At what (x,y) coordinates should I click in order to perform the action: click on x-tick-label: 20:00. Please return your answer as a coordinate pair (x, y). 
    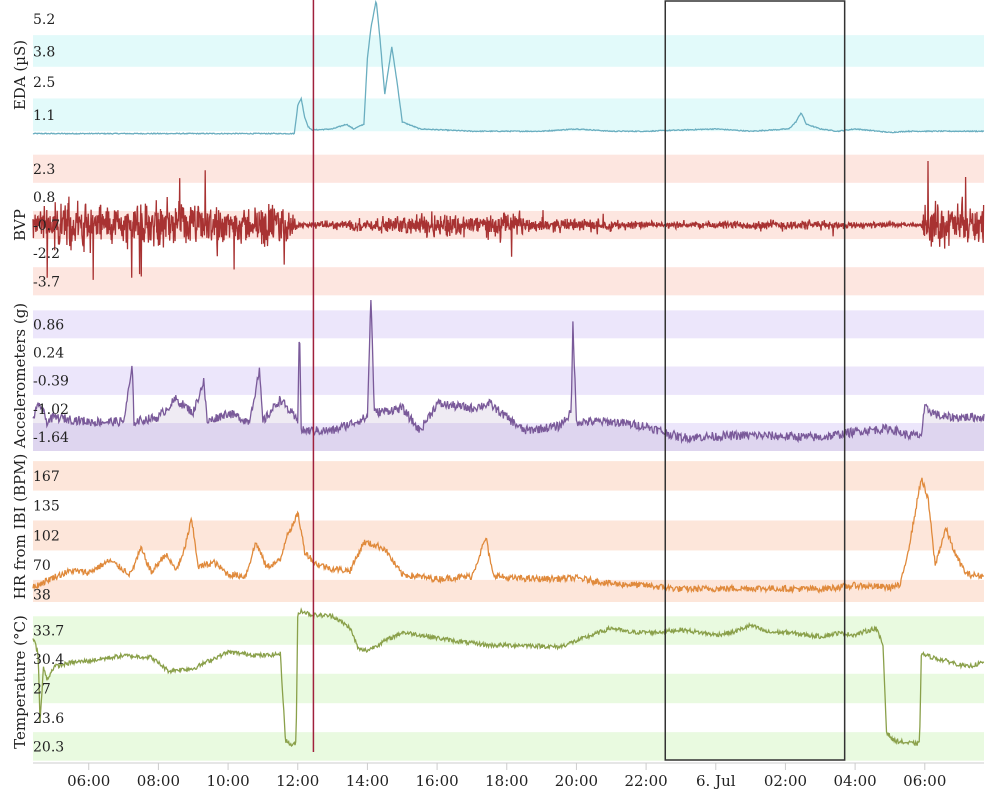
    Looking at the image, I should click on (576, 781).